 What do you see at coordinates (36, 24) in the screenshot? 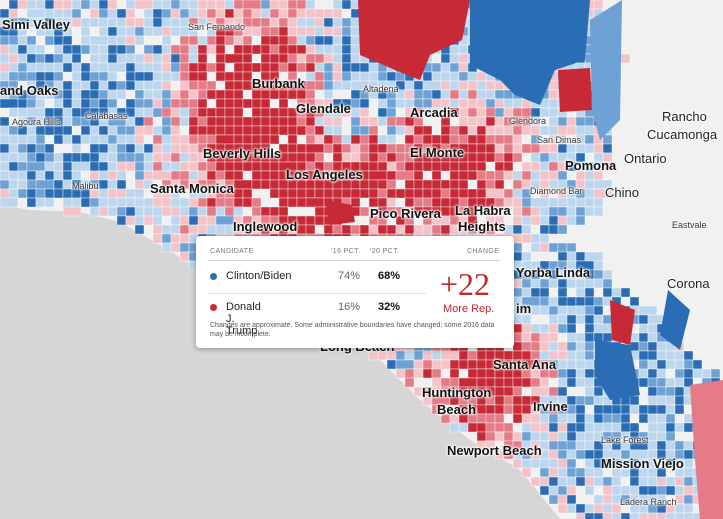
I see `place-label: Simi Valley` at bounding box center [36, 24].